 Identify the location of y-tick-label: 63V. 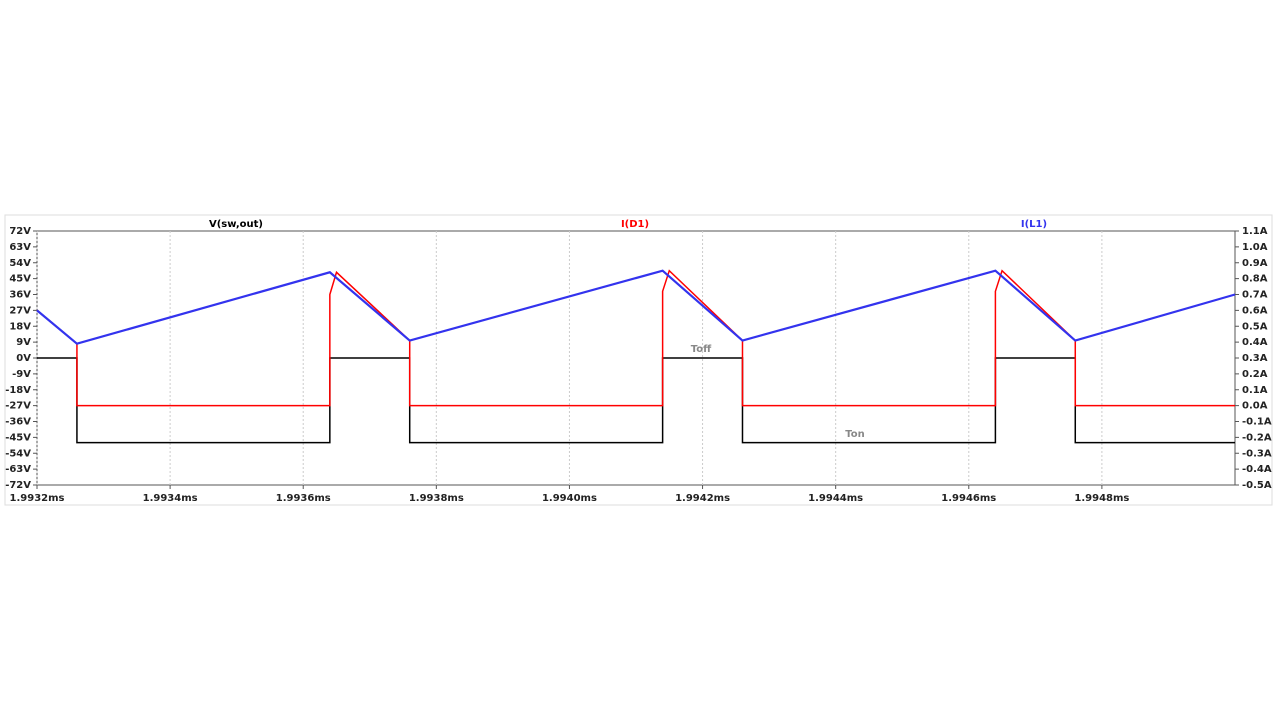
(20, 247).